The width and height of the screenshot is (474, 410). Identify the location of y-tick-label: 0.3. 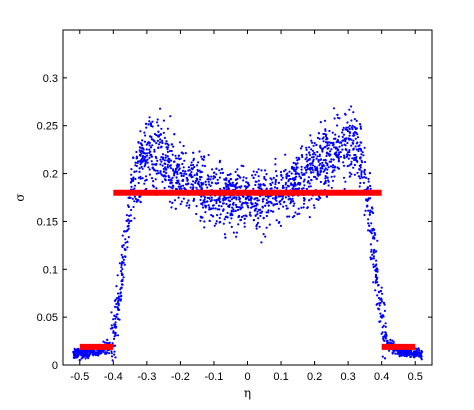
(50, 79).